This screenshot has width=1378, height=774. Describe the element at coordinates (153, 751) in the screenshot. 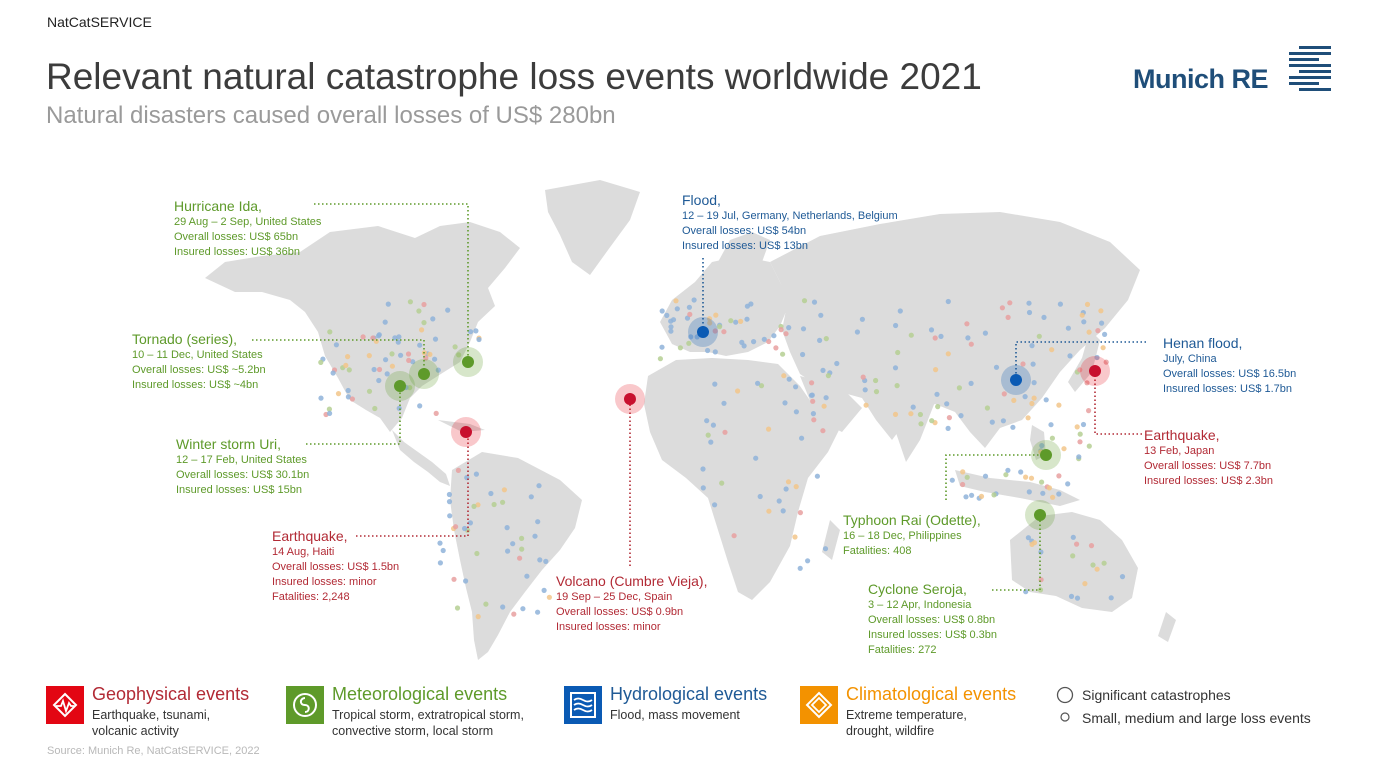

I see `source-note: Source: Munich Re, NatCatSERVICE, 2022` at that location.